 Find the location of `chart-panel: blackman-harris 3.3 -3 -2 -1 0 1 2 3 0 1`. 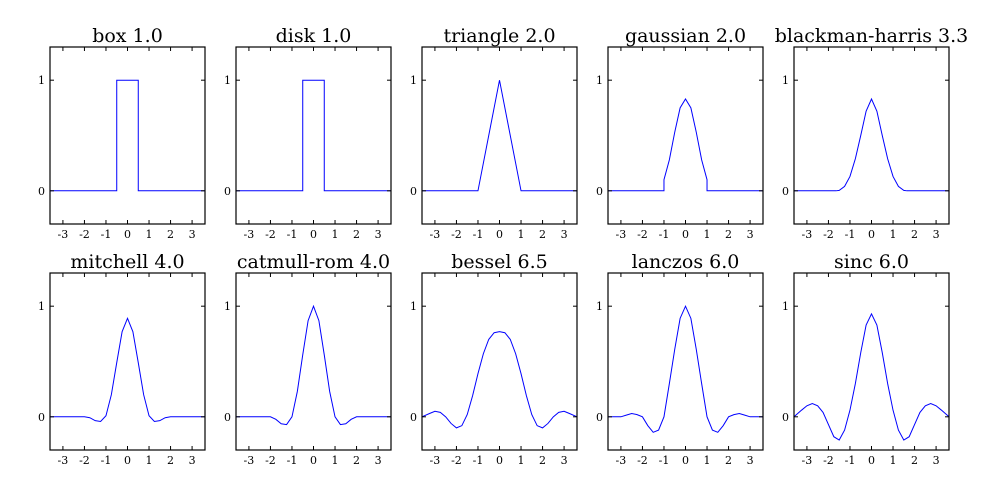

chart-panel: blackman-harris 3.3 -3 -2 -1 0 1 2 3 0 1 is located at coordinates (872, 133).